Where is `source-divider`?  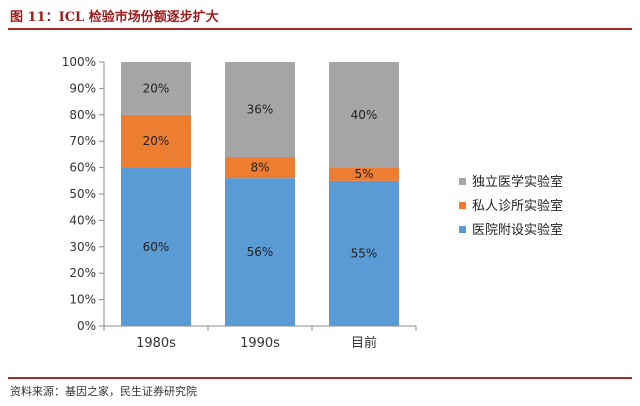
source-divider is located at coordinates (320, 378).